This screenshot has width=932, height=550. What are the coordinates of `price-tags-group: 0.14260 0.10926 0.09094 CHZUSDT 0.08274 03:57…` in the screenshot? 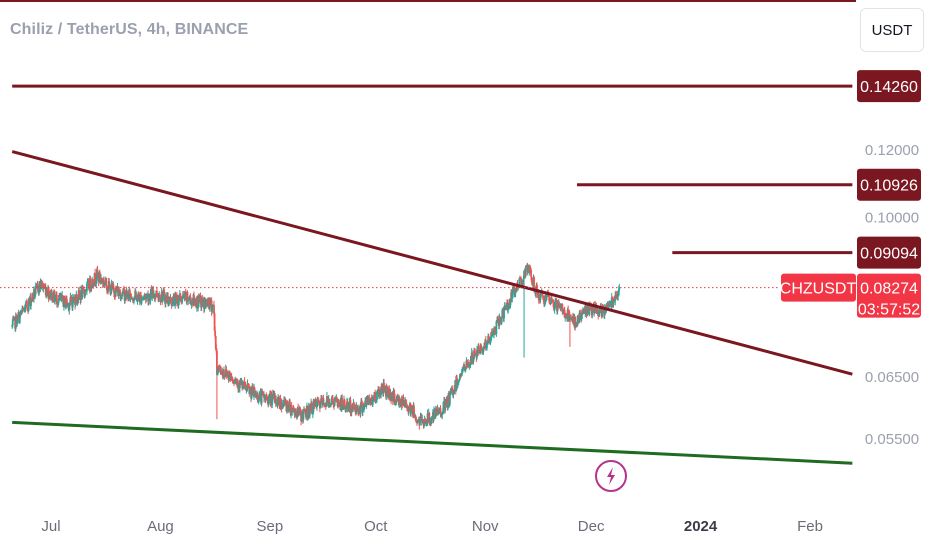 It's located at (850, 194).